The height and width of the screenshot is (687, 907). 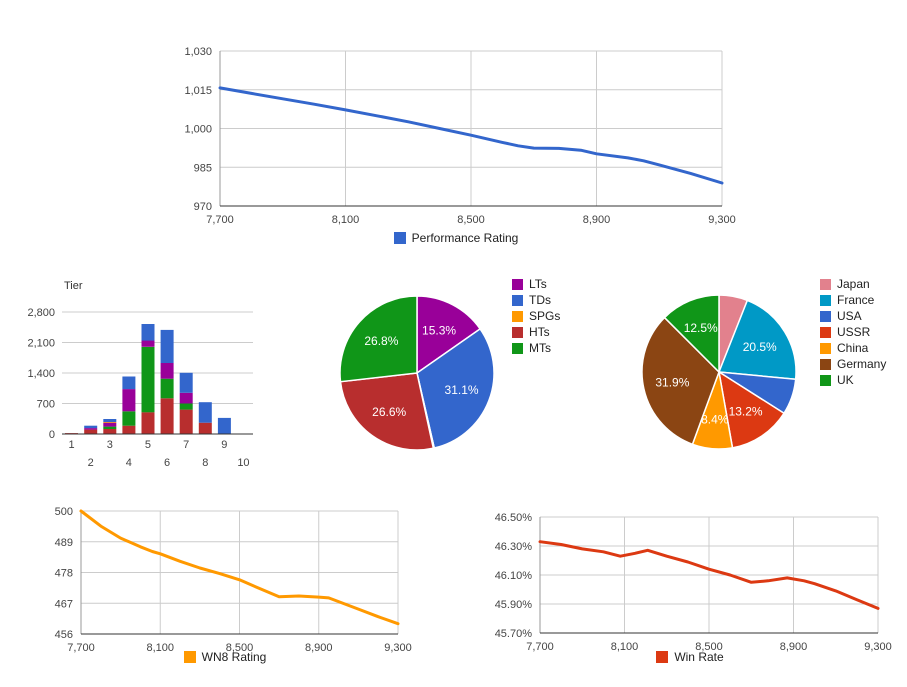 What do you see at coordinates (849, 316) in the screenshot?
I see `legend-label: USA` at bounding box center [849, 316].